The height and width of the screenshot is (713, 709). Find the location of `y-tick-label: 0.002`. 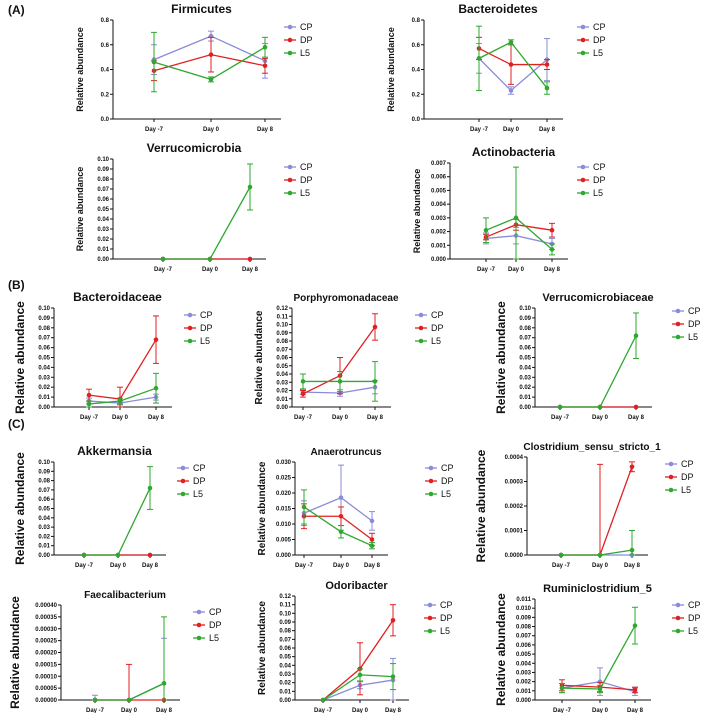

y-tick-label: 0.002 is located at coordinates (524, 683).